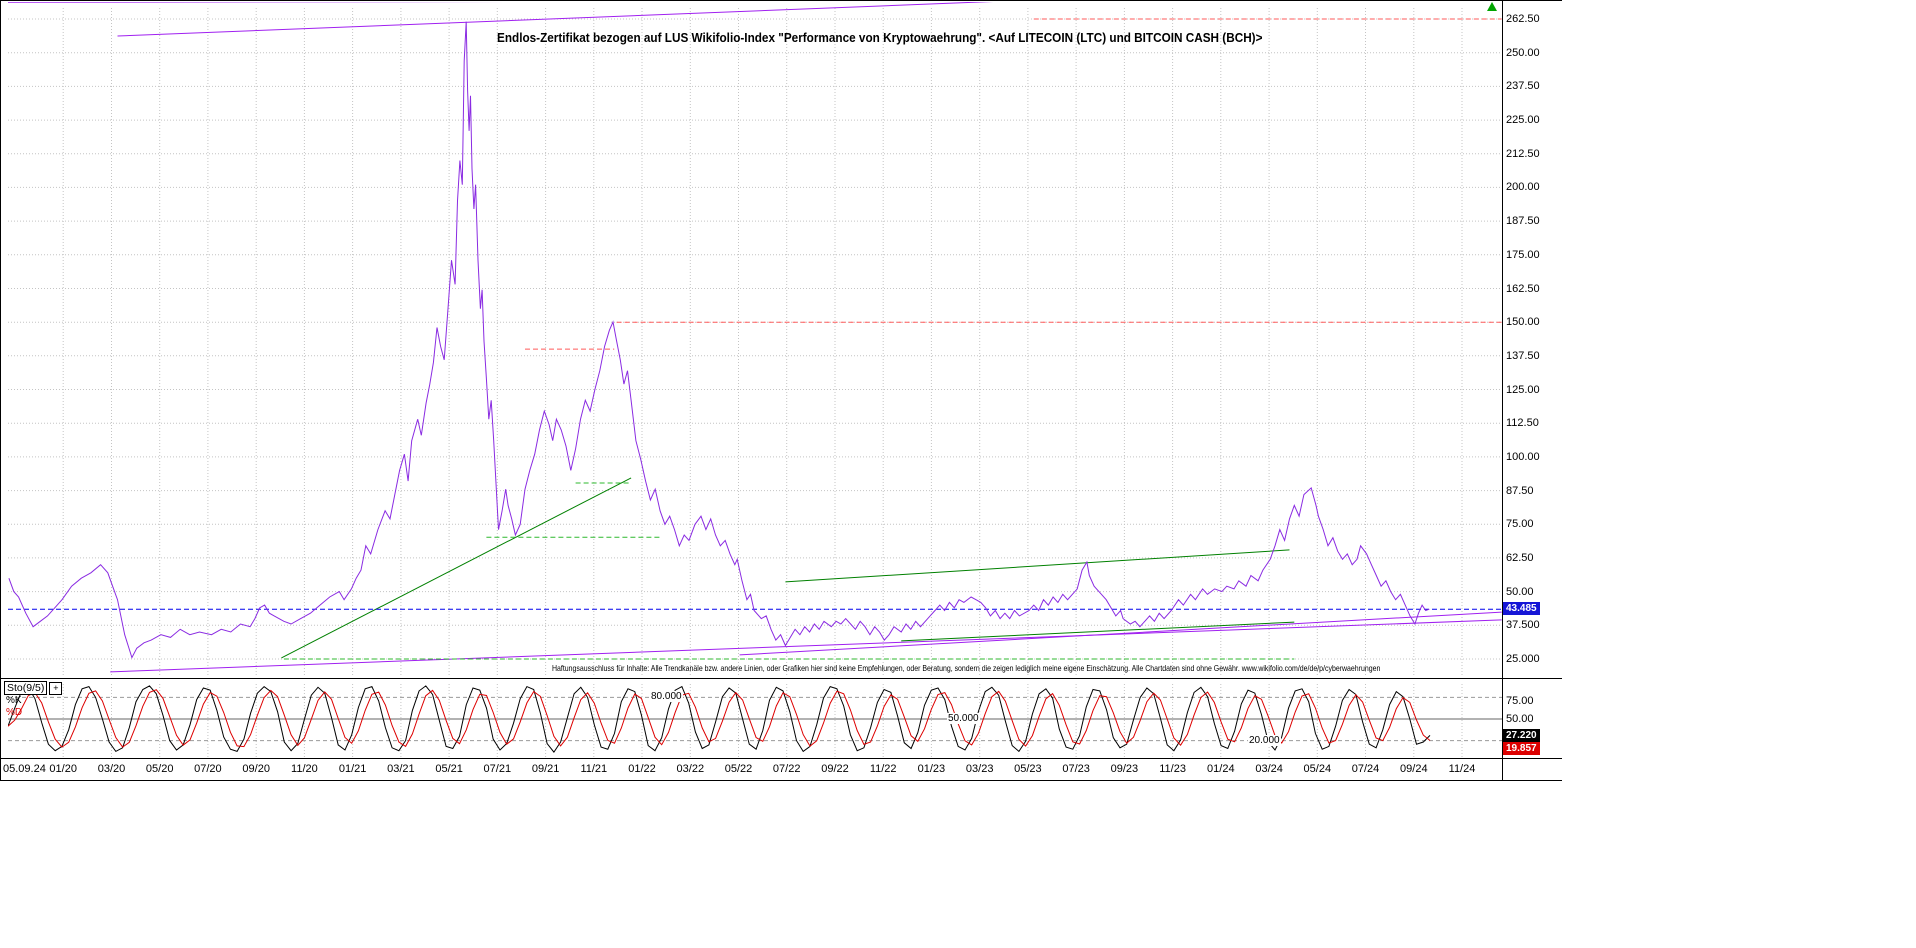  I want to click on x-axis-label: 05/24, so click(1317, 769).